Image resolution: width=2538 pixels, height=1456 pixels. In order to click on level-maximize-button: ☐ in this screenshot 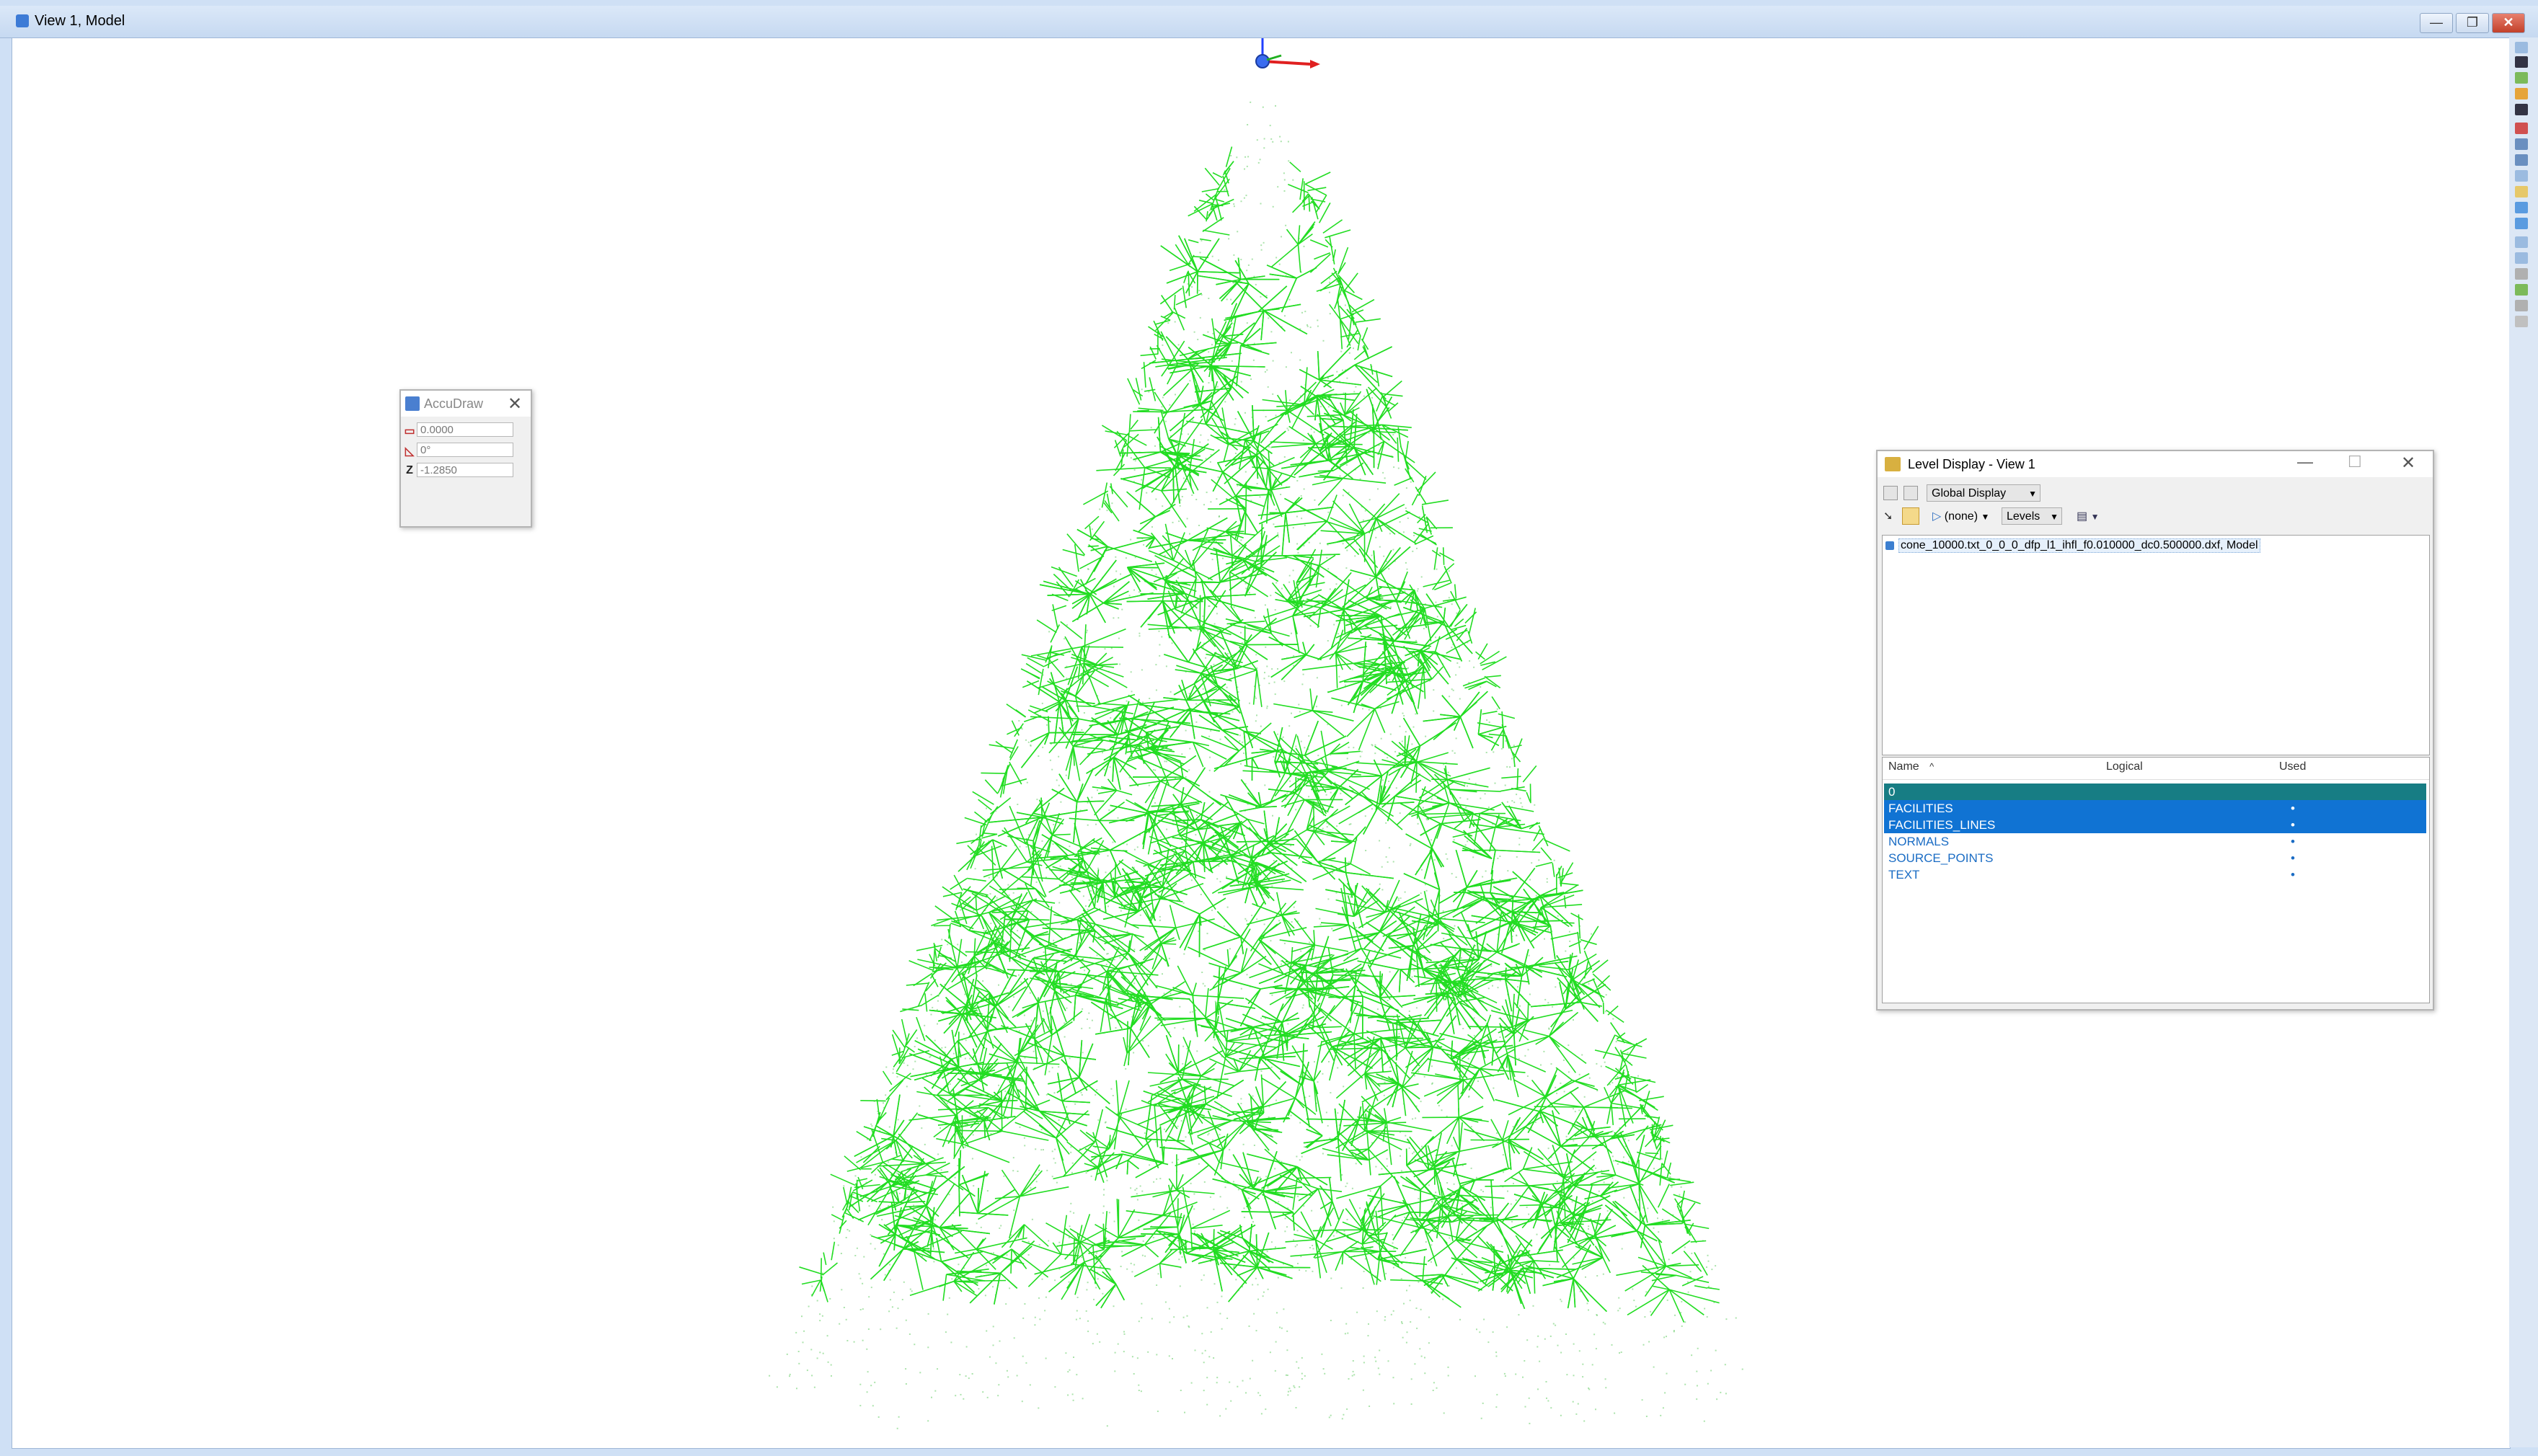, I will do `click(2355, 462)`.